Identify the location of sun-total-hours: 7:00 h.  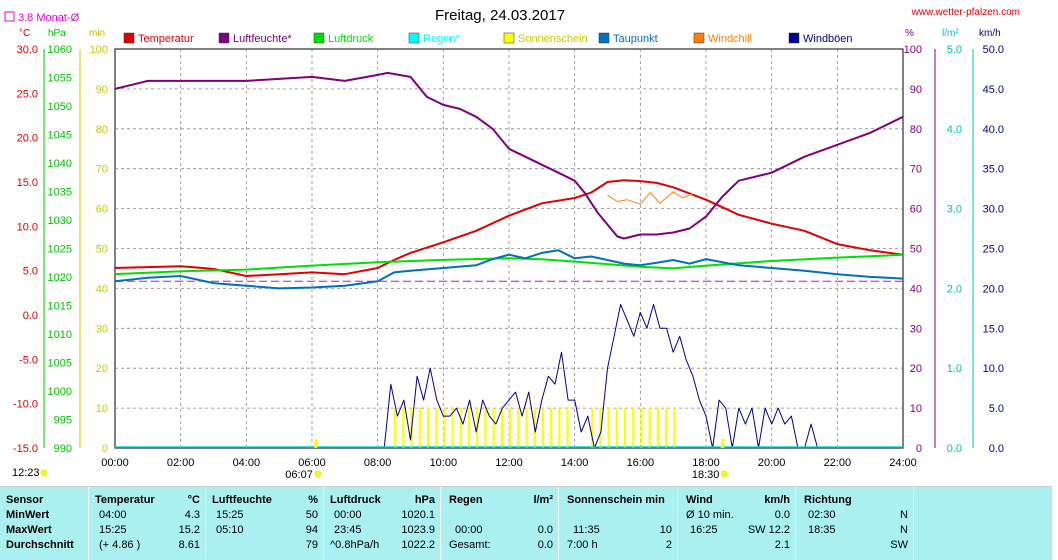
(582, 545).